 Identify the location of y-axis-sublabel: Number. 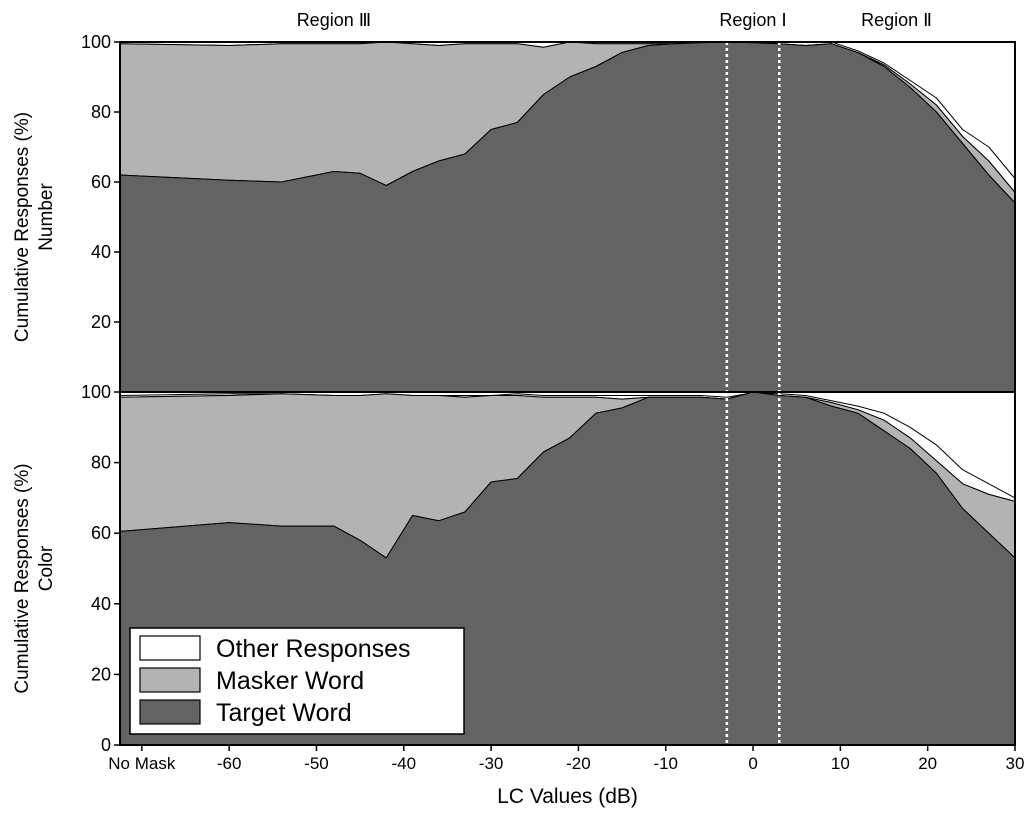
(46, 217).